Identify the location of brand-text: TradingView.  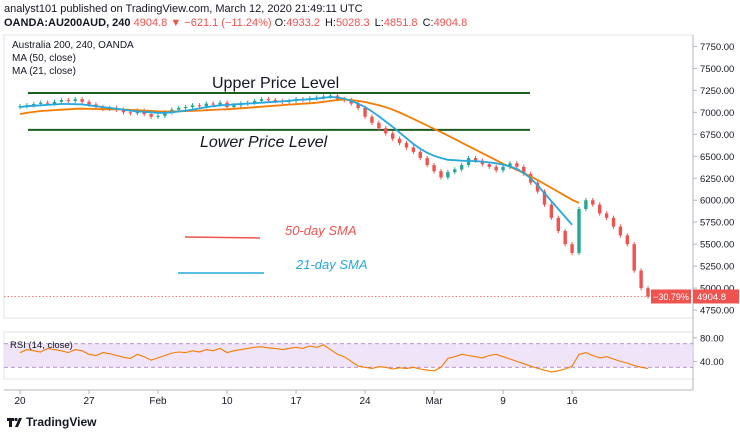
(61, 422).